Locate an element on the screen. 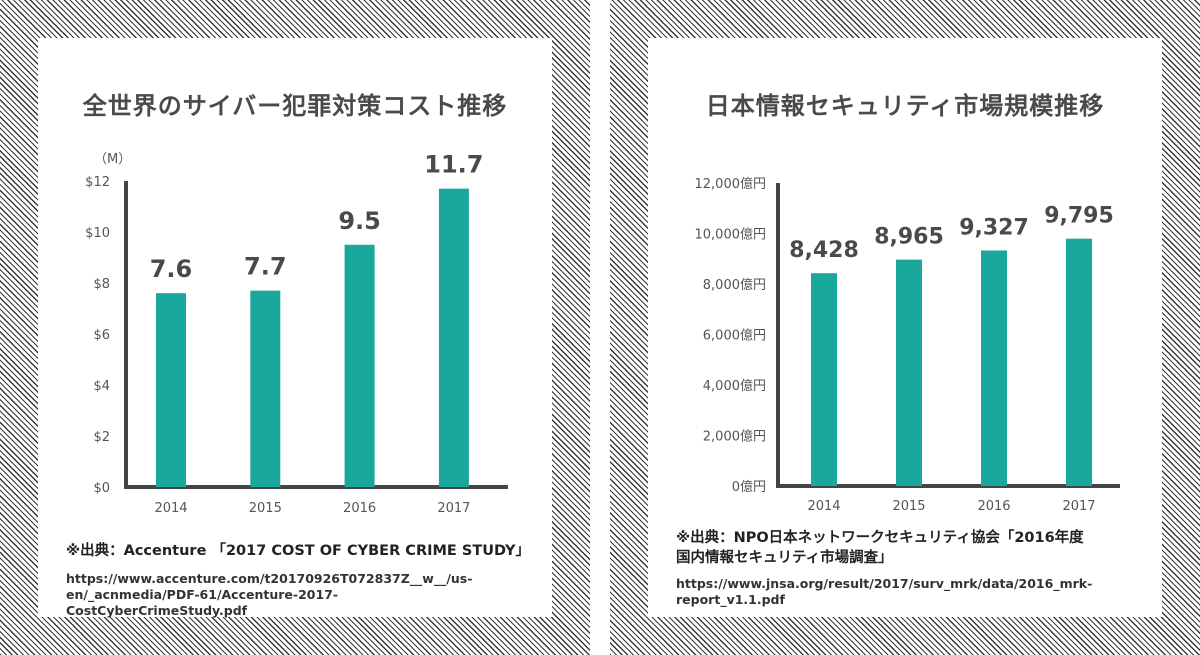 The height and width of the screenshot is (655, 1200). left-y-tick-label: $2 is located at coordinates (101, 437).